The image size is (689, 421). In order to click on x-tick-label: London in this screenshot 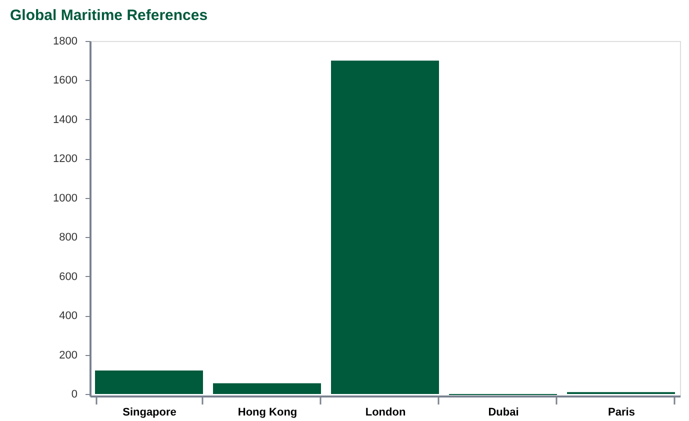, I will do `click(385, 412)`.